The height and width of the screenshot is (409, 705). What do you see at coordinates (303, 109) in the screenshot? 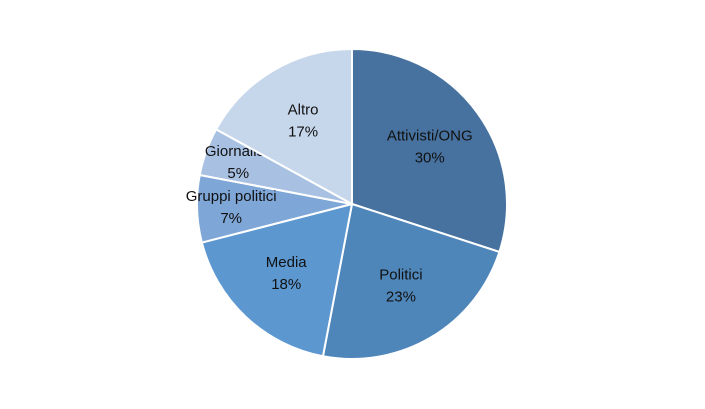
I see `slice-label: Altro` at bounding box center [303, 109].